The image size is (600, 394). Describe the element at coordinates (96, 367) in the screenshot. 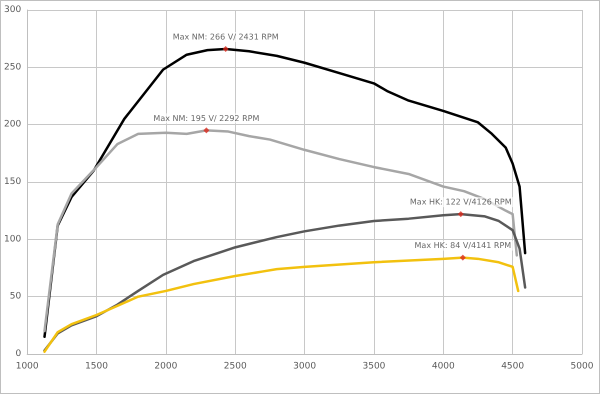

I see `x-tick-label: 1500` at that location.